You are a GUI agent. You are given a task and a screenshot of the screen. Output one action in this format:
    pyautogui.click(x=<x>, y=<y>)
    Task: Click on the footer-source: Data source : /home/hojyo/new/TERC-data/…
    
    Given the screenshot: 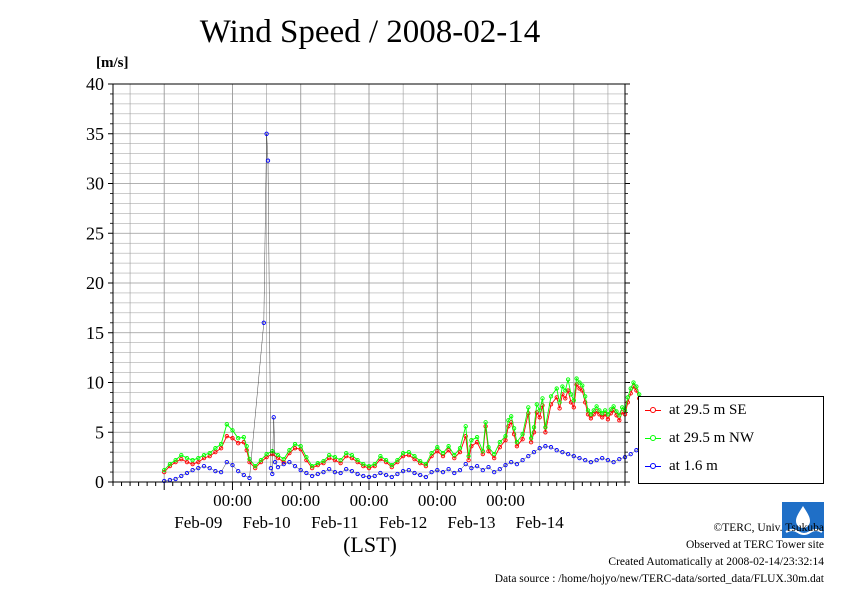 What is the action you would take?
    pyautogui.click(x=659, y=579)
    